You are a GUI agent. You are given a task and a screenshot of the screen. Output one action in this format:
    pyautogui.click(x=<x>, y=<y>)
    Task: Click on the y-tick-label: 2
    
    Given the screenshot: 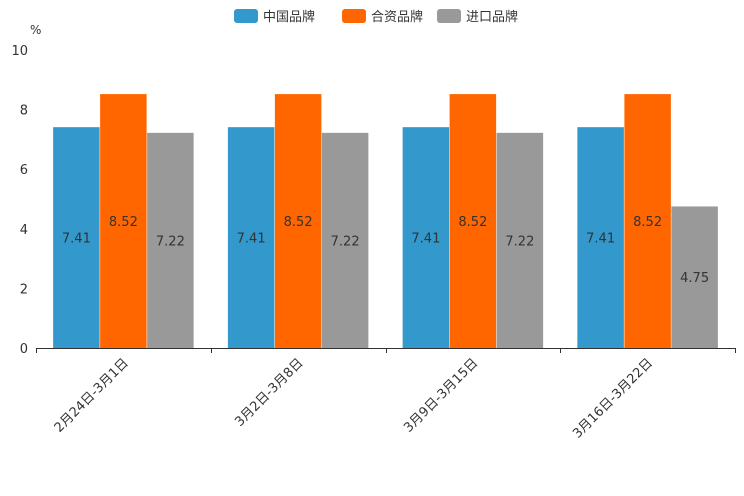 What is the action you would take?
    pyautogui.click(x=24, y=289)
    